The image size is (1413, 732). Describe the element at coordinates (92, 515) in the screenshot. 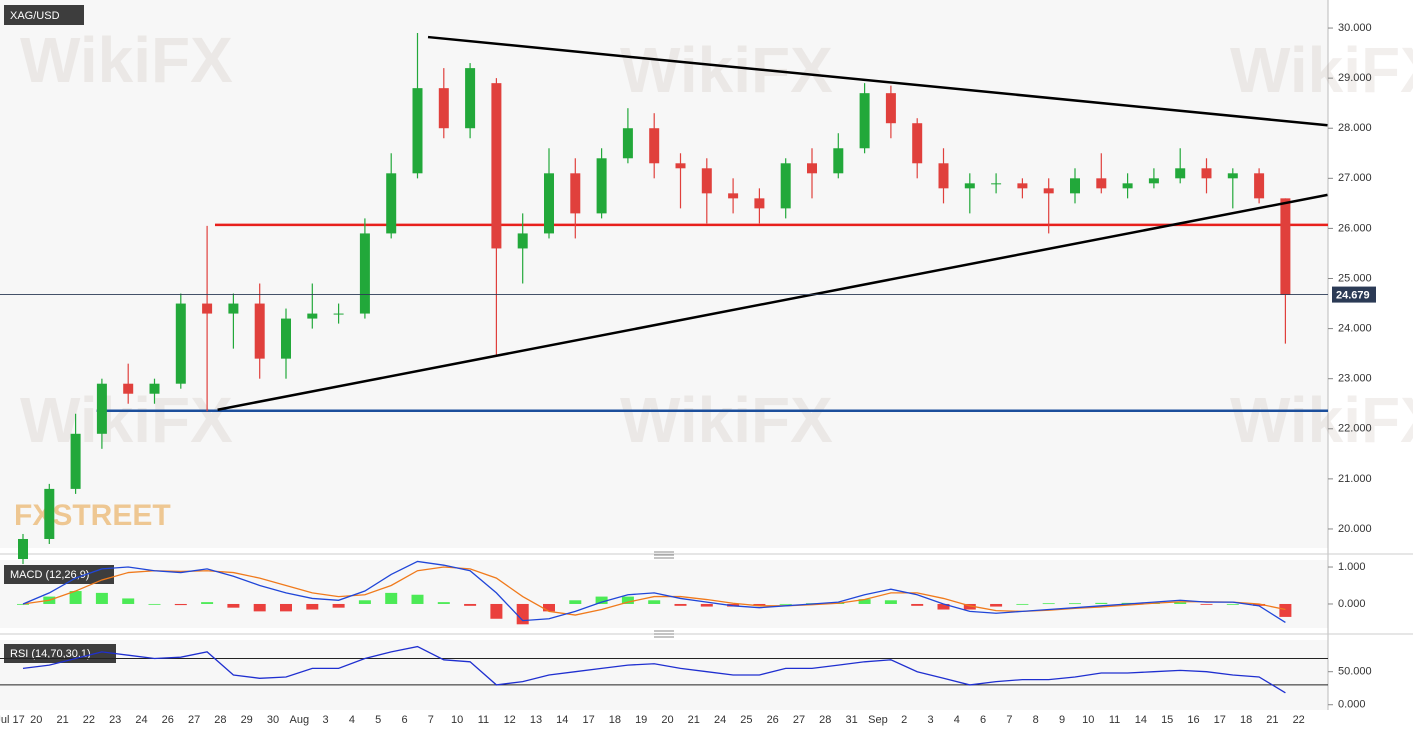

I see `logo: FXSTREET` at that location.